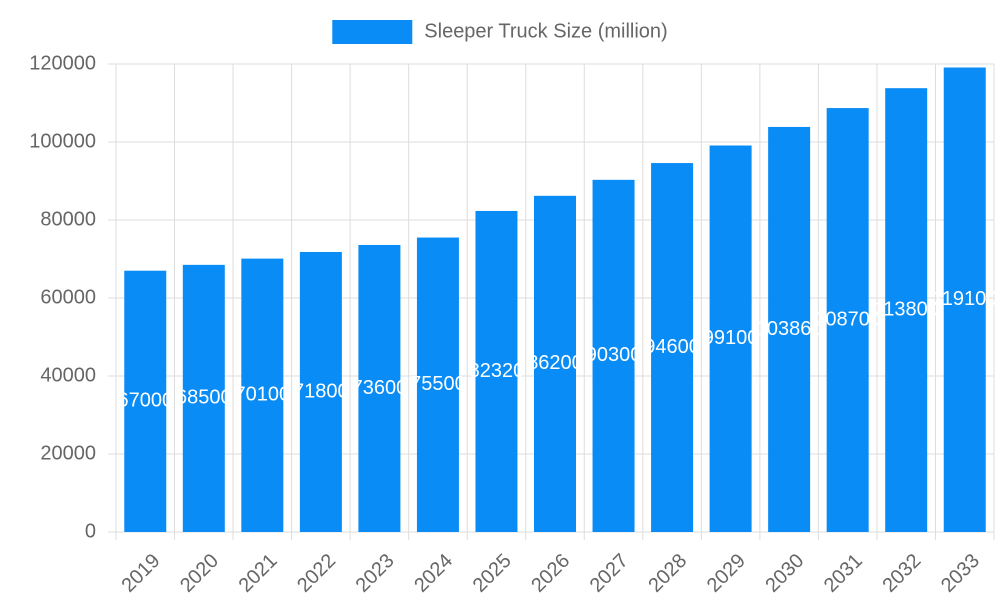  What do you see at coordinates (550, 573) in the screenshot?
I see `x-tick-label: 2026` at bounding box center [550, 573].